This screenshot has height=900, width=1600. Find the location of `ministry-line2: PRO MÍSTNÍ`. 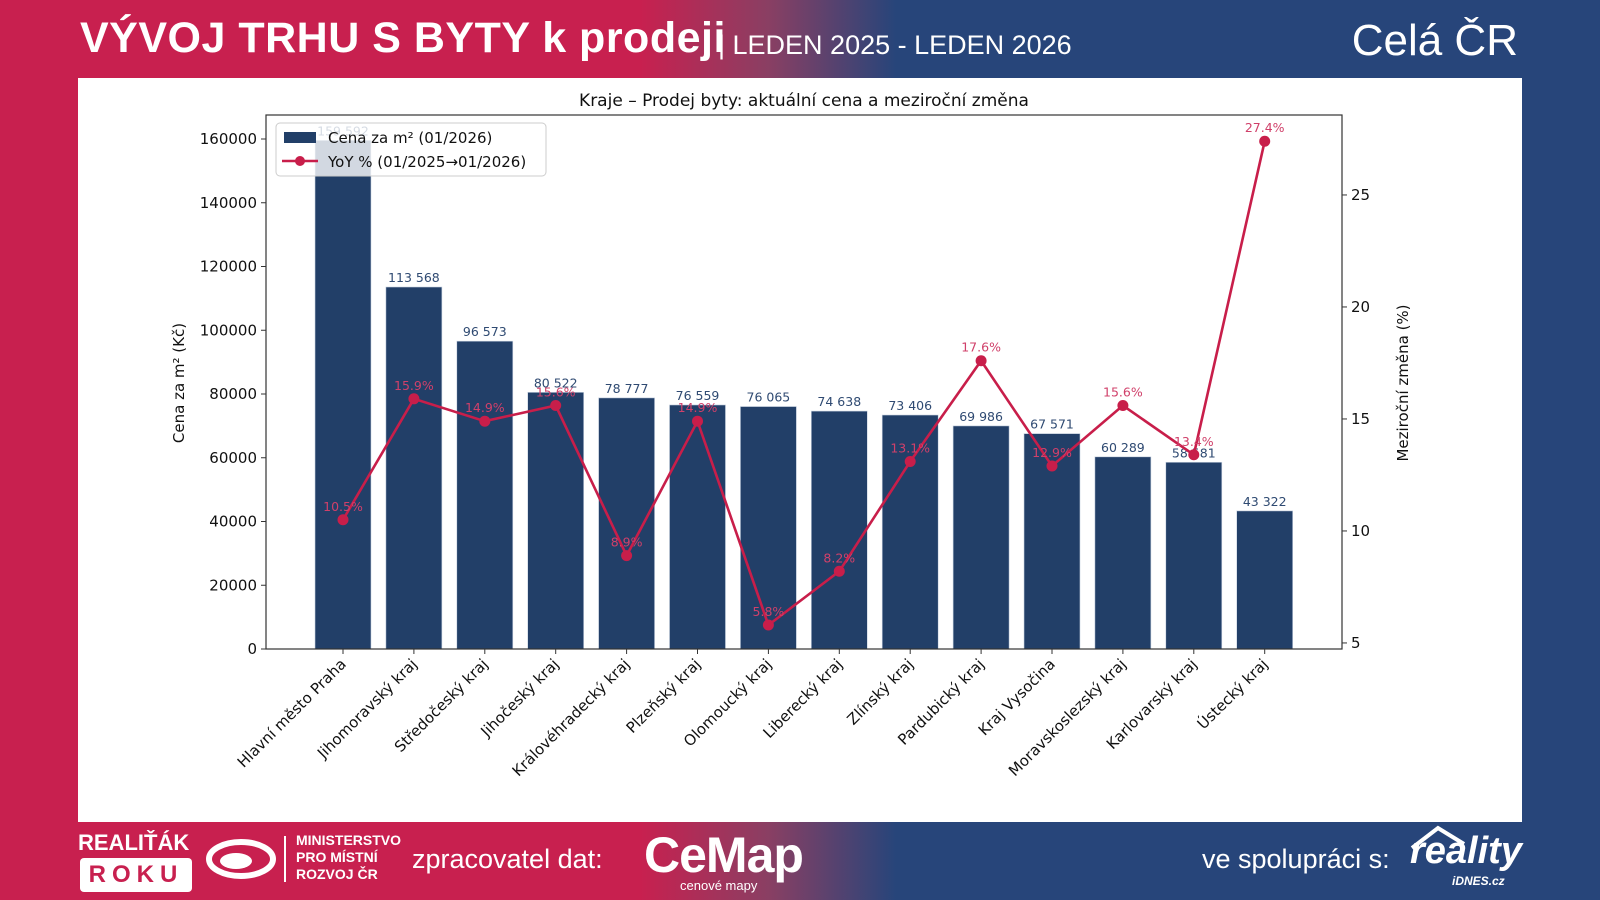

ministry-line2: PRO MÍSTNÍ is located at coordinates (337, 857).